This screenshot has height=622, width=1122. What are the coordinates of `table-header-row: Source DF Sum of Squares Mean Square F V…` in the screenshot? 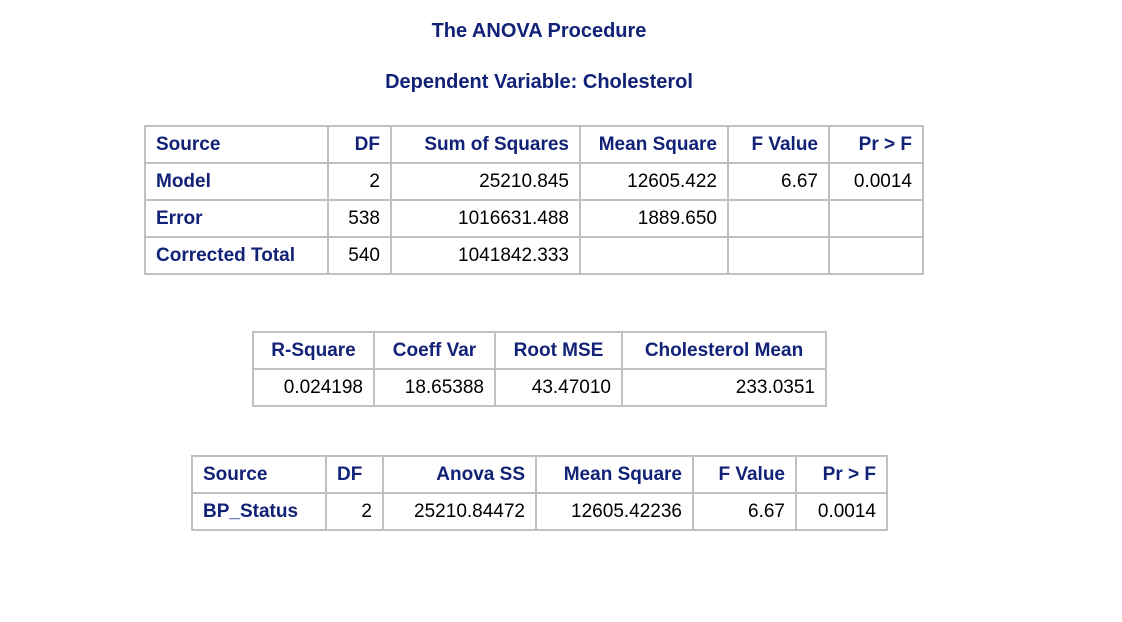 It's located at (534, 144).